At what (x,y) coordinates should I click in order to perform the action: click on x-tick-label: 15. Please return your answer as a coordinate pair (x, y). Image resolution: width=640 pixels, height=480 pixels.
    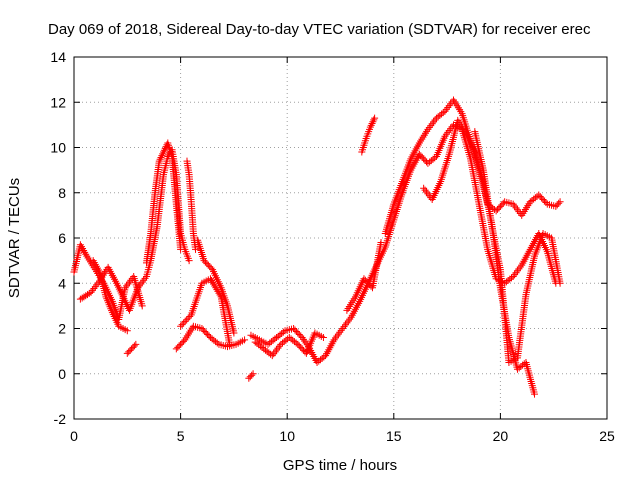
    Looking at the image, I should click on (394, 436).